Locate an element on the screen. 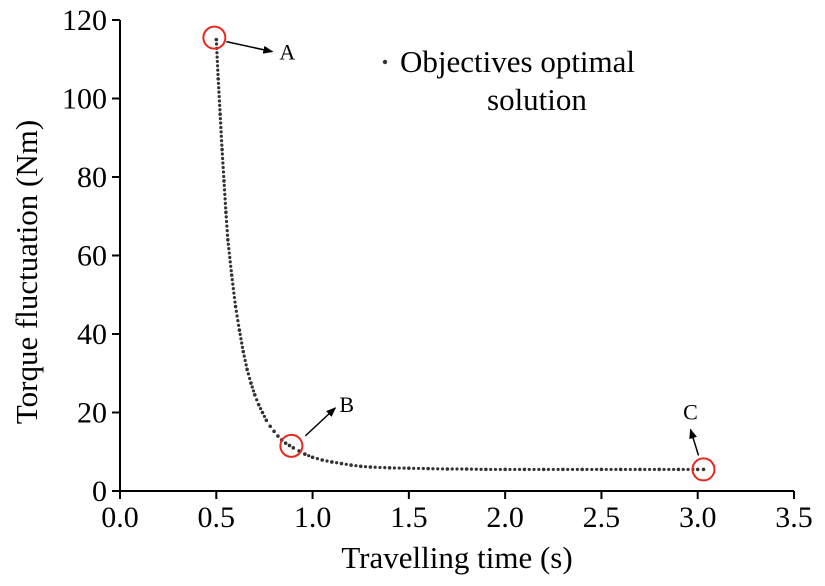  highlight-circle-a is located at coordinates (214, 37).